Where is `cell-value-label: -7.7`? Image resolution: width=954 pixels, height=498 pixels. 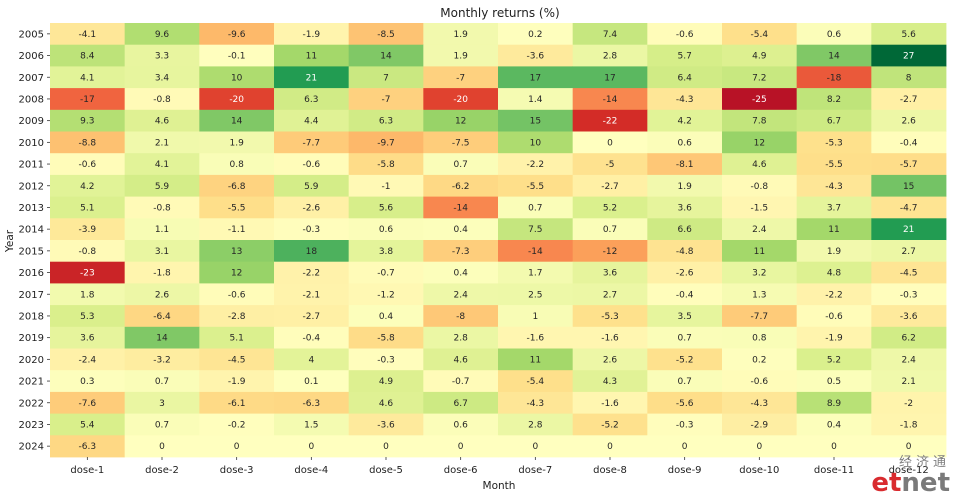
cell-value-label: -7.7 is located at coordinates (760, 317).